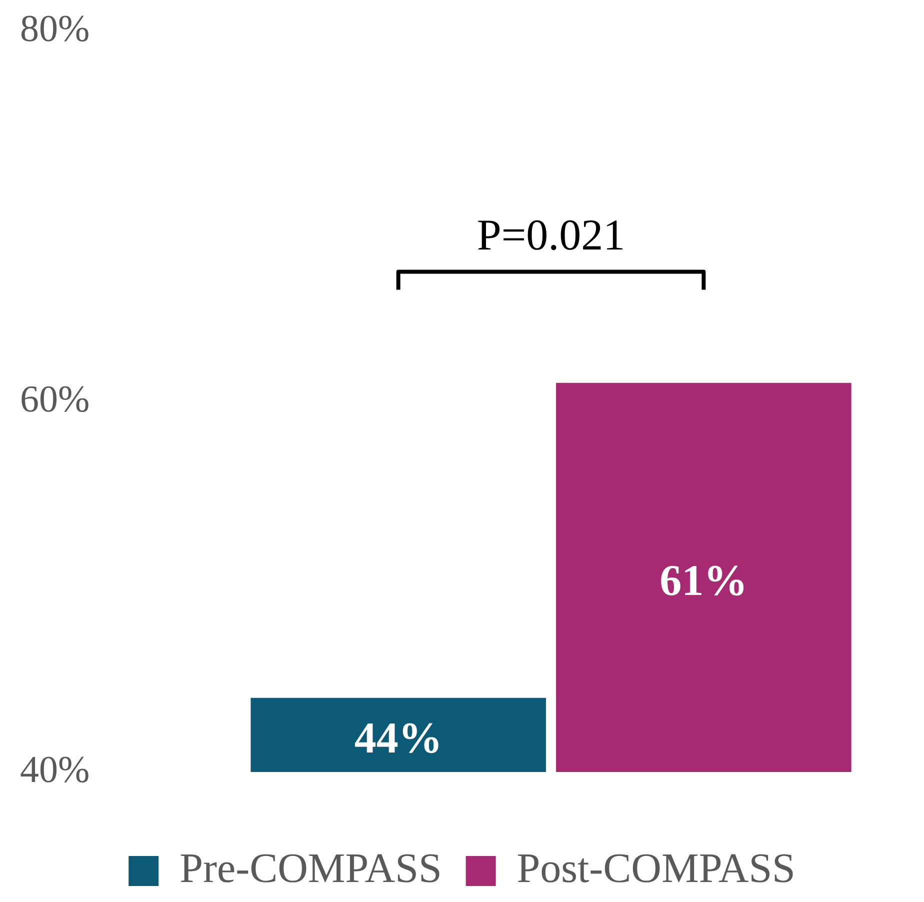 This screenshot has height=902, width=924. Describe the element at coordinates (551, 235) in the screenshot. I see `annotation: P=0.021` at that location.